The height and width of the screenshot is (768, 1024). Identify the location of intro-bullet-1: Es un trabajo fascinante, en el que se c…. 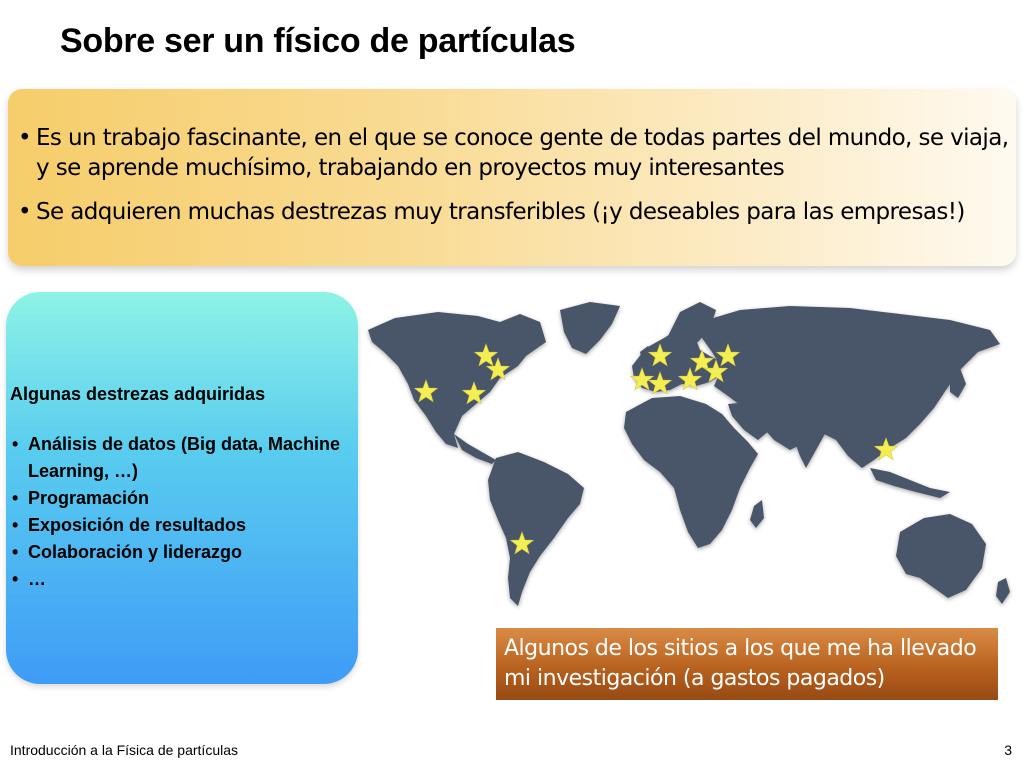
(515, 153).